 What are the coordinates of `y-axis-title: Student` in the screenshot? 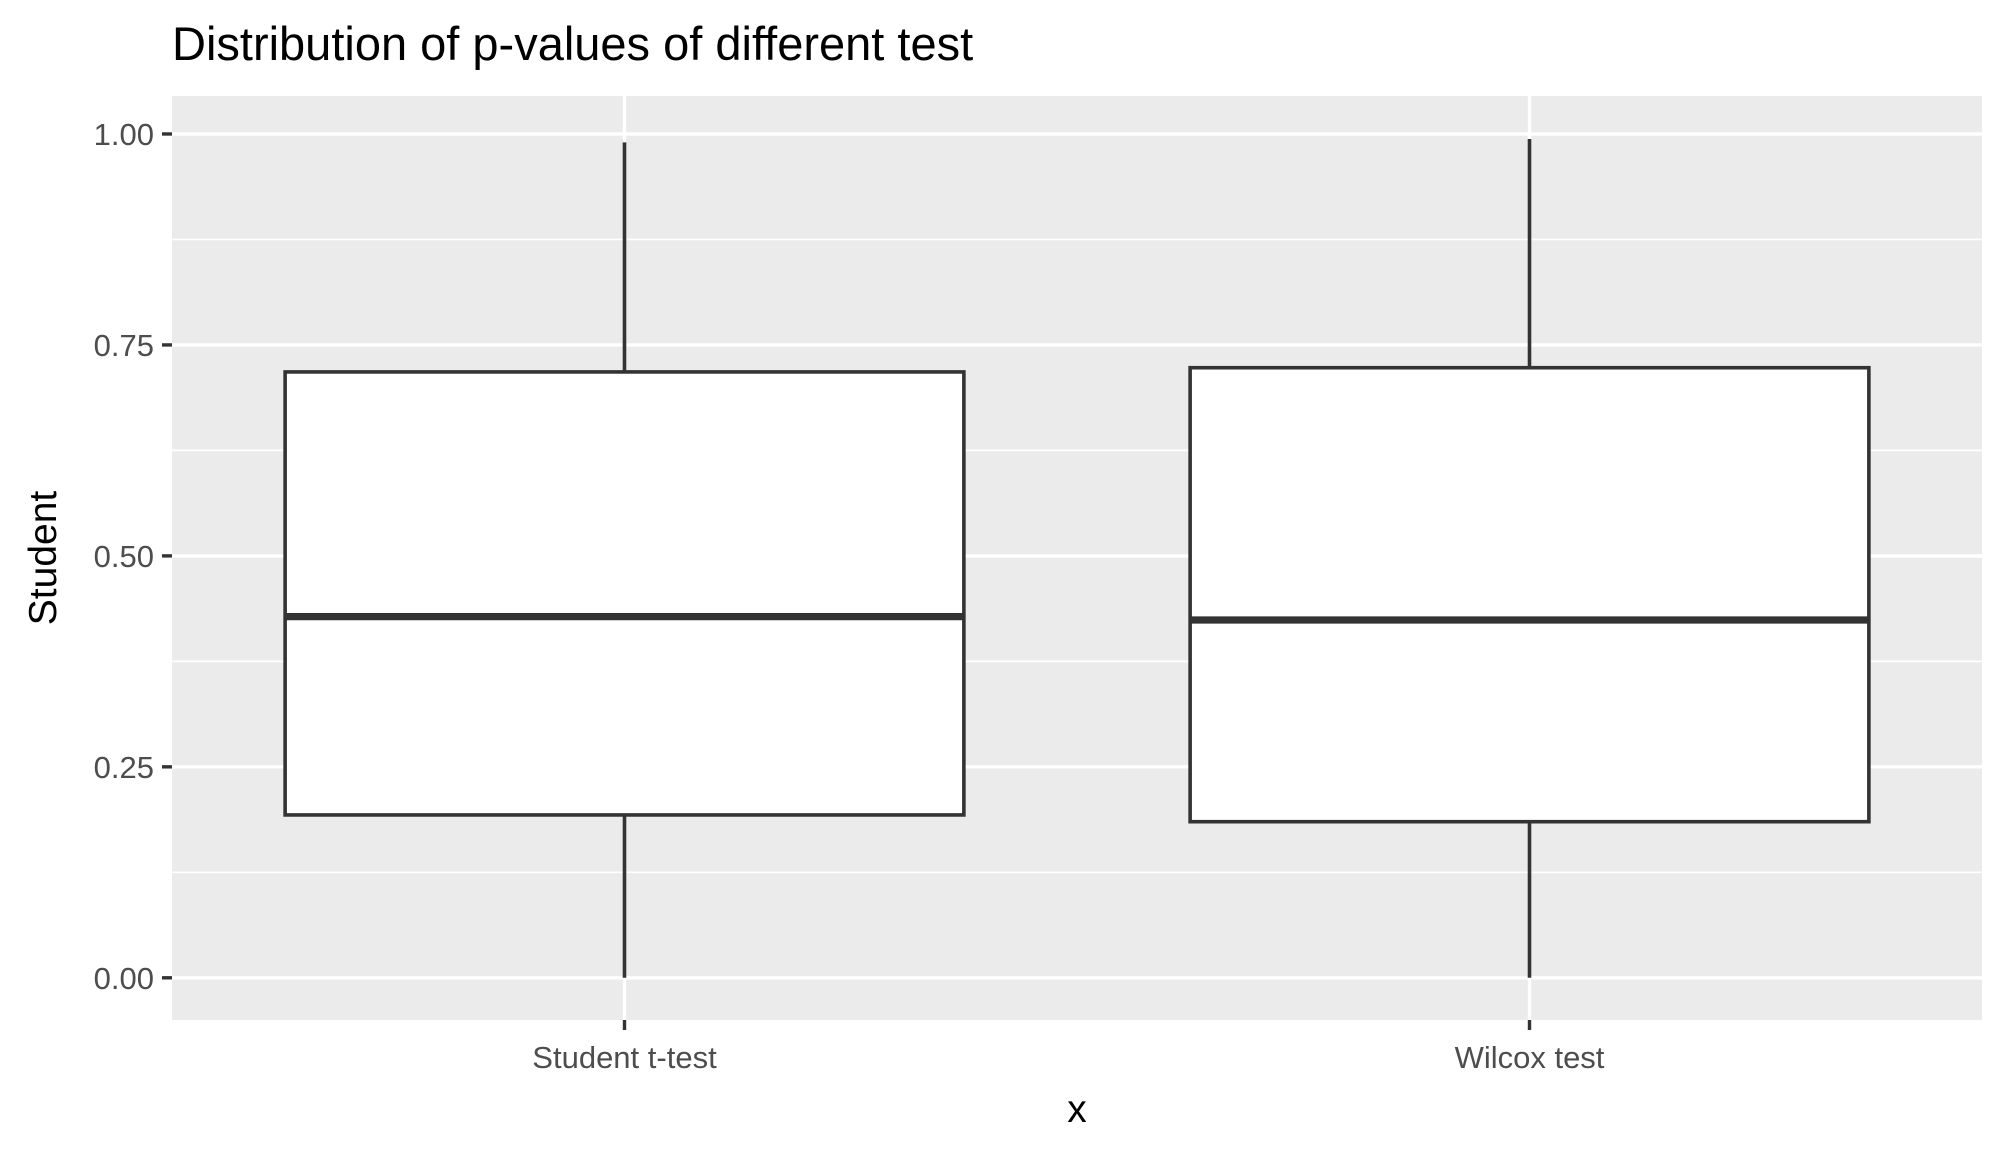 It's located at (43, 558).